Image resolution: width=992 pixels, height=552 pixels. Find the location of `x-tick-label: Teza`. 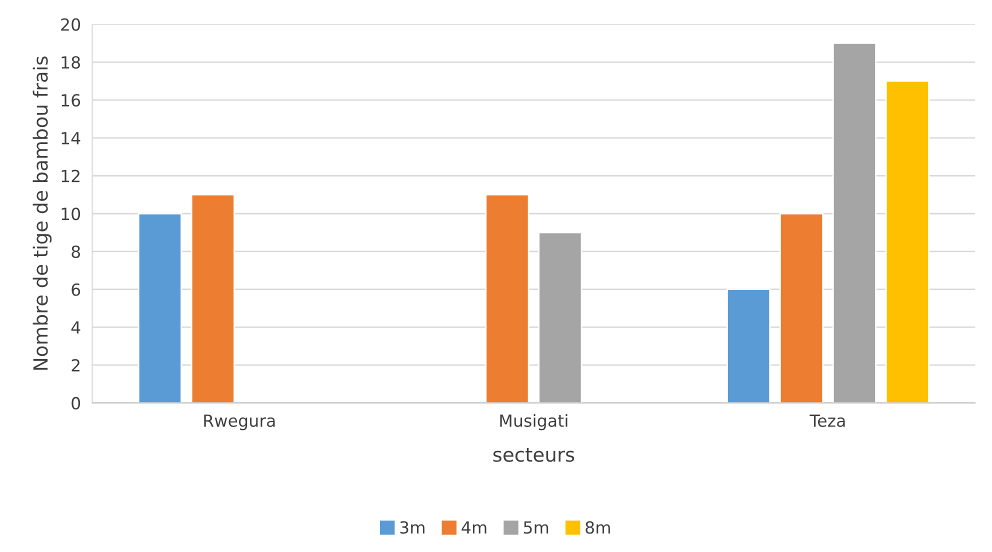

x-tick-label: Teza is located at coordinates (827, 420).